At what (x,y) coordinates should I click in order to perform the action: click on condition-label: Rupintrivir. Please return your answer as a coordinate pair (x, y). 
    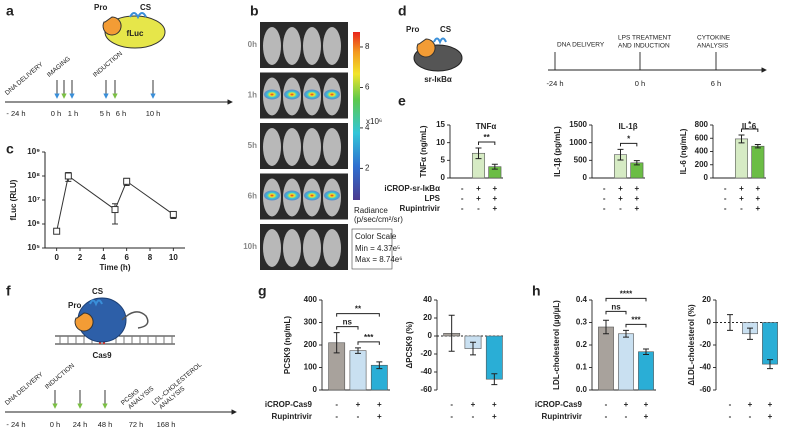
    Looking at the image, I should click on (562, 416).